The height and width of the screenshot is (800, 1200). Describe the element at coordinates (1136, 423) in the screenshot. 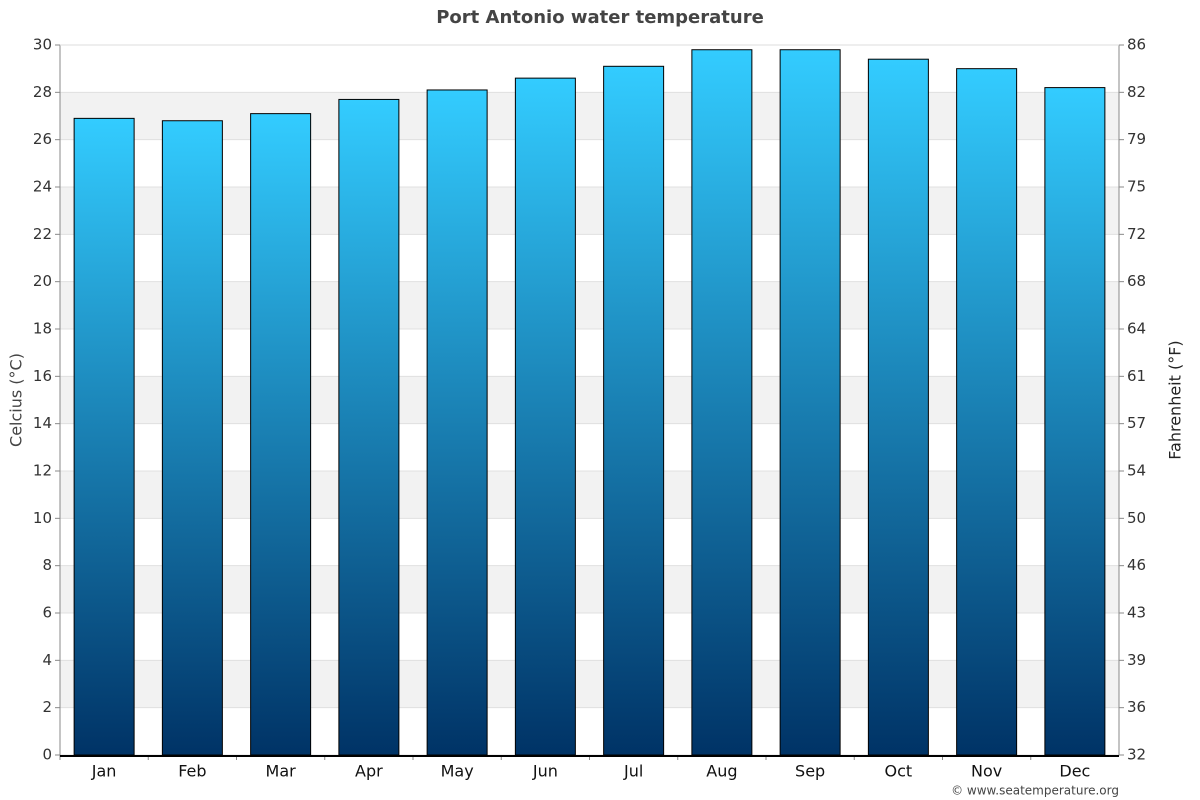

I see `y2-tick-label: 57` at that location.